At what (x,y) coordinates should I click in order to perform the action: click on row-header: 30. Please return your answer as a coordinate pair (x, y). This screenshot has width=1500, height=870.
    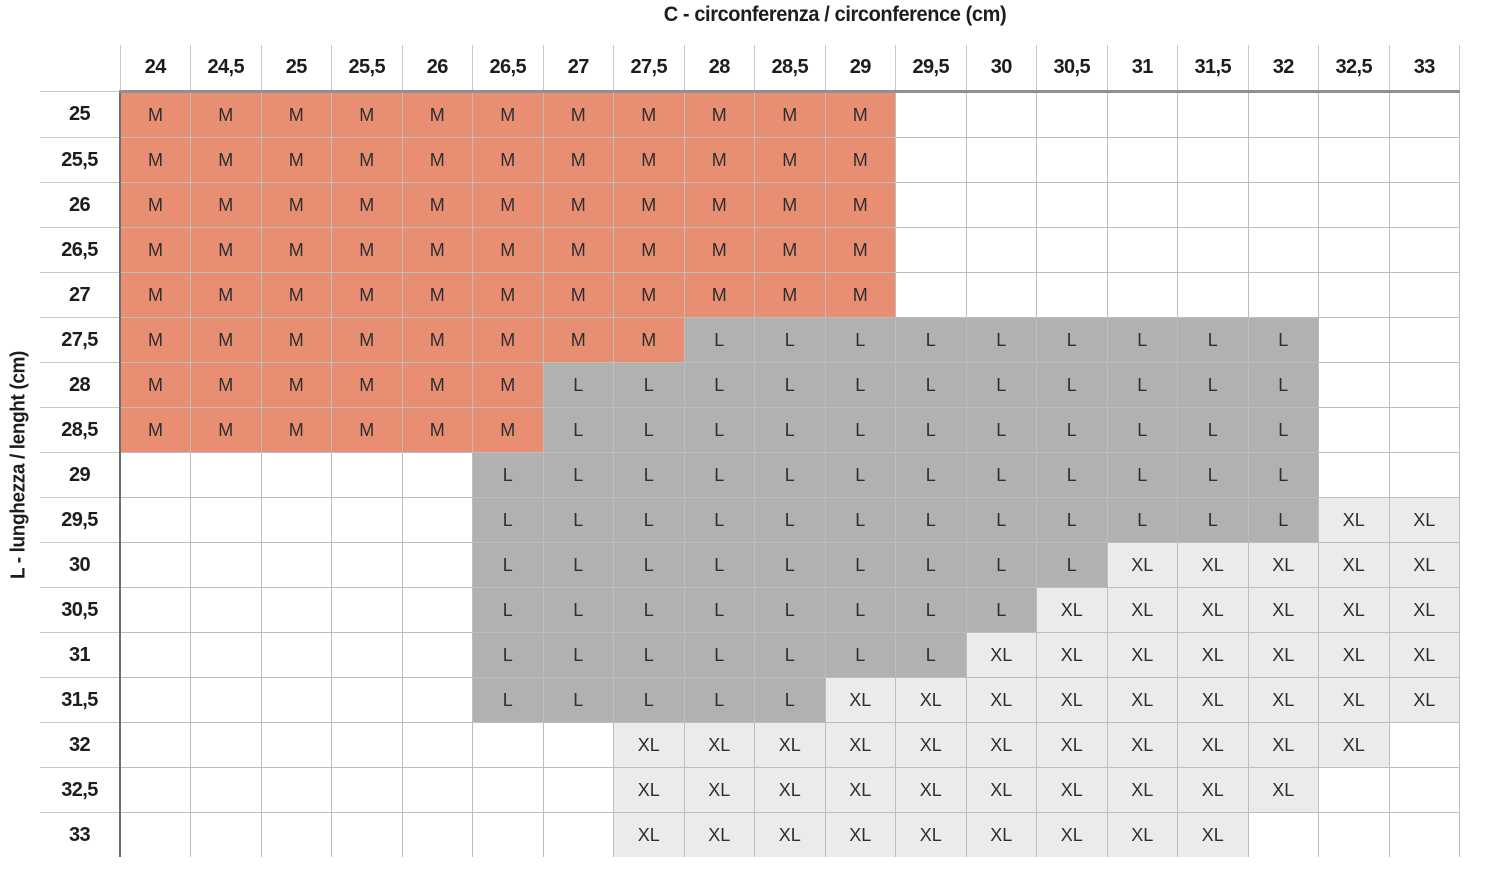
    Looking at the image, I should click on (80, 565).